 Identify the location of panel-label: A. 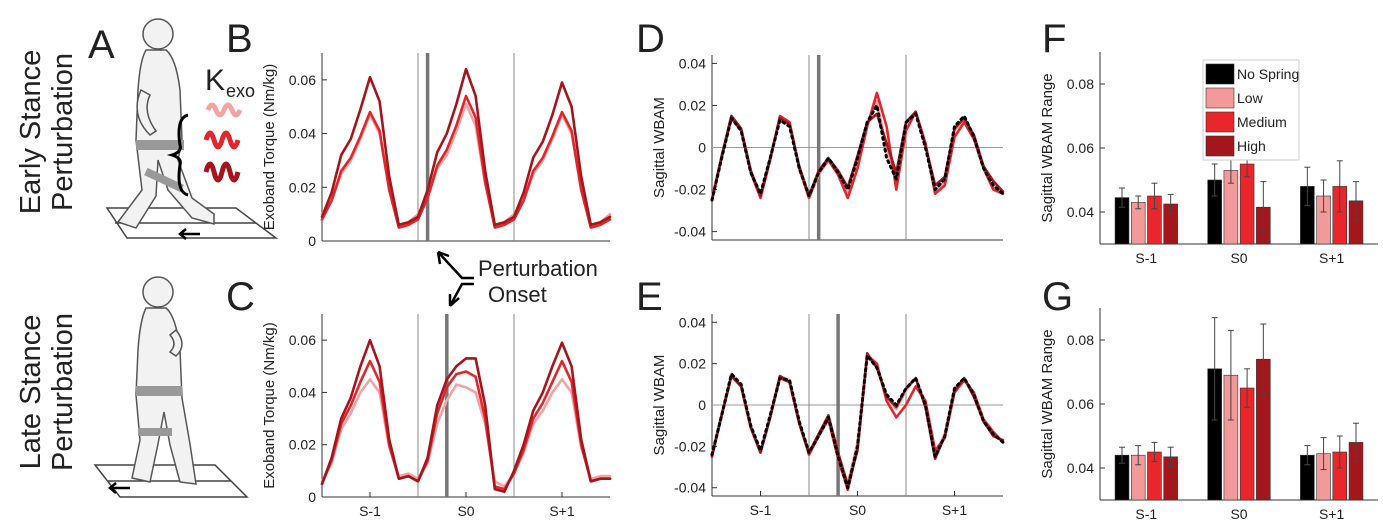
(101, 45).